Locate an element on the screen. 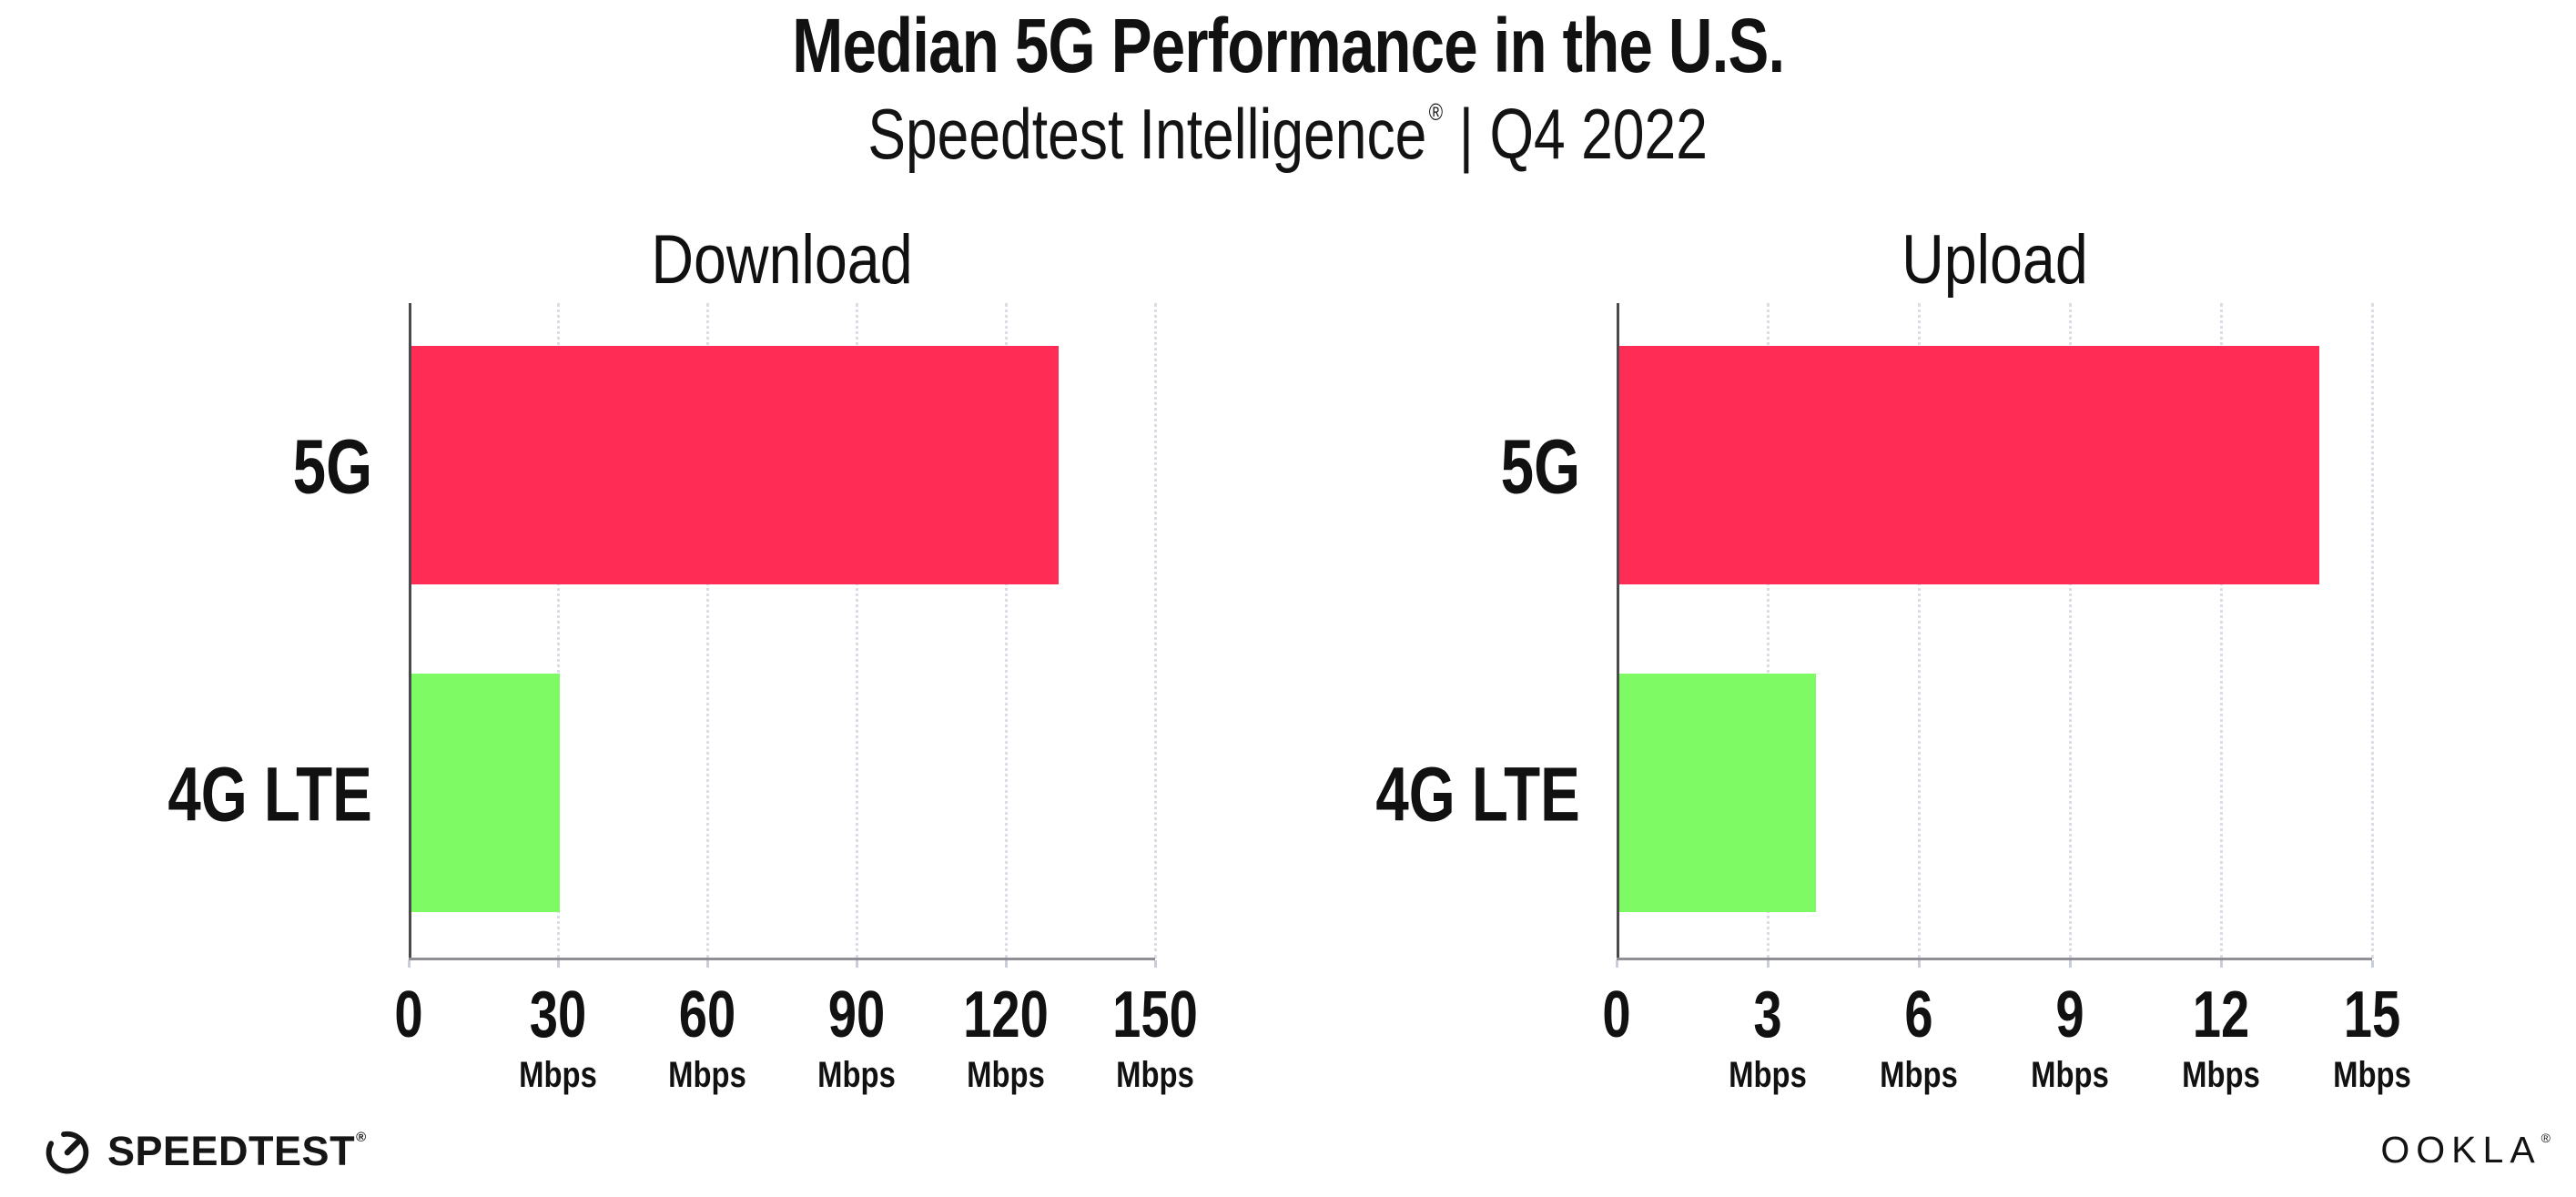  download-y-axis-labels: 5G 4G LTE is located at coordinates (268, 631).